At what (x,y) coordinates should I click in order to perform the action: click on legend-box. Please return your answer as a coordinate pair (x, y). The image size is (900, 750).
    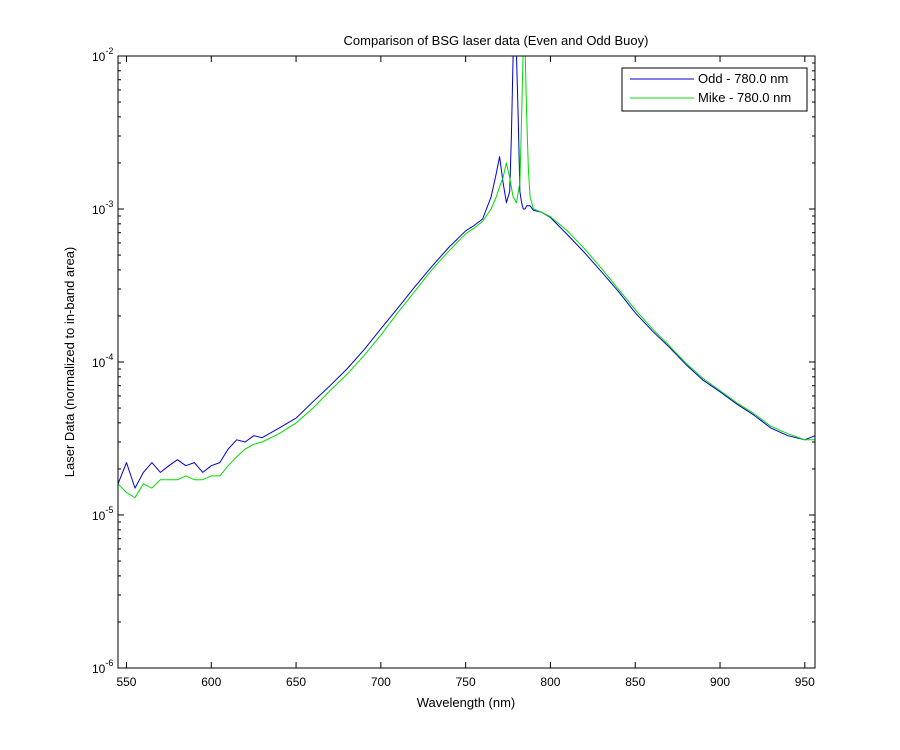
    Looking at the image, I should click on (714, 89).